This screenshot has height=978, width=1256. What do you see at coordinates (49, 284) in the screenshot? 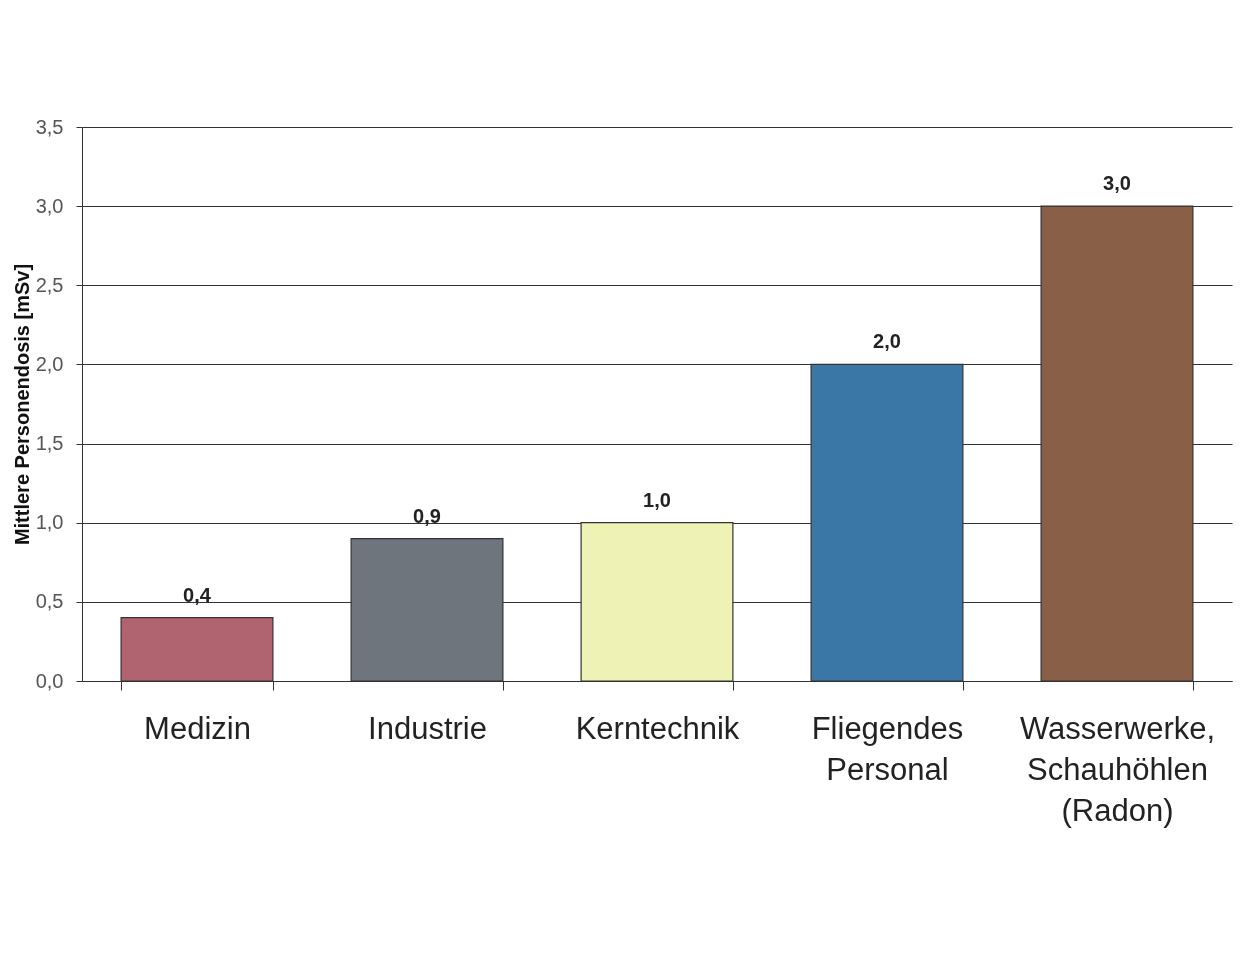
I see `y-tick-label: 2,5` at bounding box center [49, 284].